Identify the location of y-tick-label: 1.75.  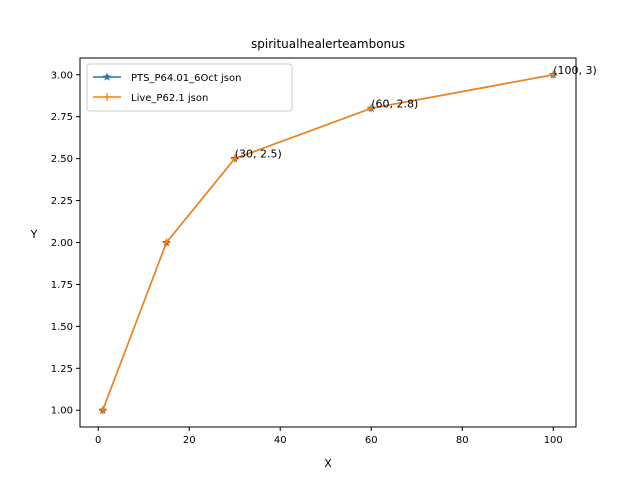
(62, 285).